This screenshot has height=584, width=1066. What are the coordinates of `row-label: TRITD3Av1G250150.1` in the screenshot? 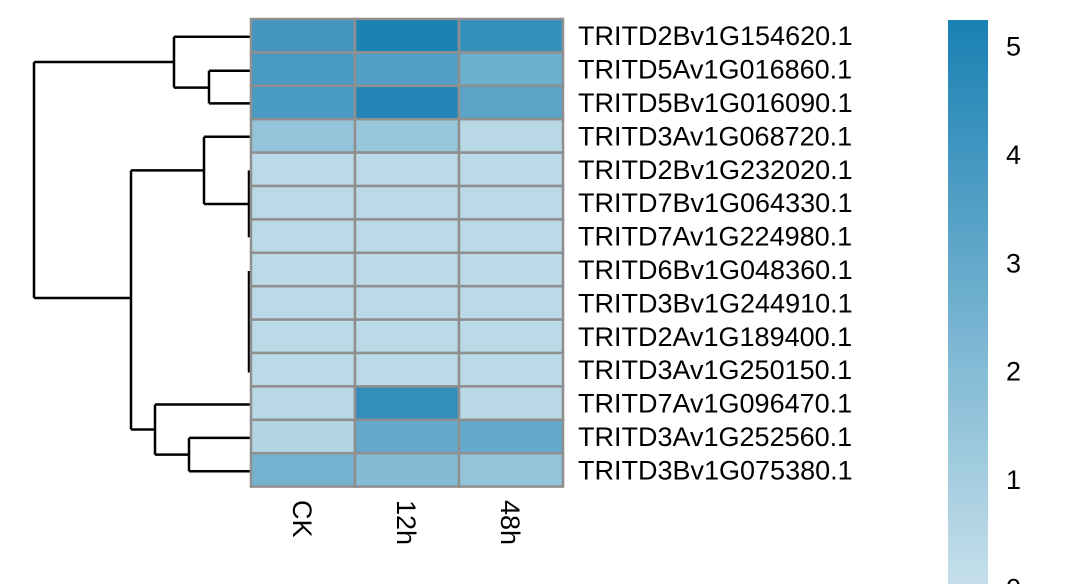 It's located at (715, 370).